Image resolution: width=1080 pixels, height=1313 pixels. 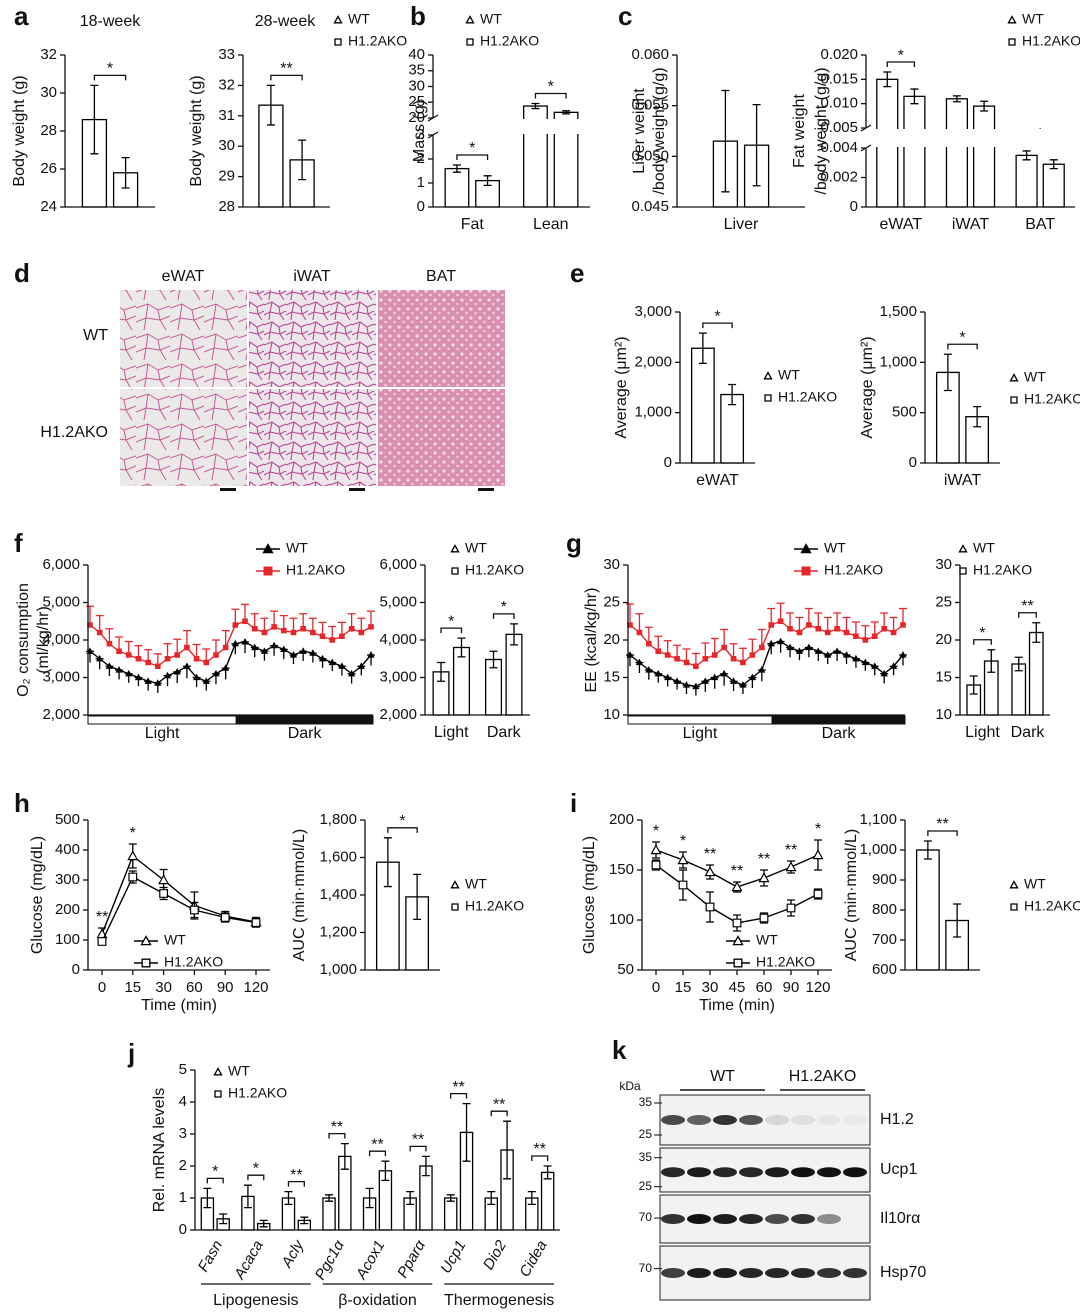 I want to click on y-tick-label: 800, so click(x=884, y=909).